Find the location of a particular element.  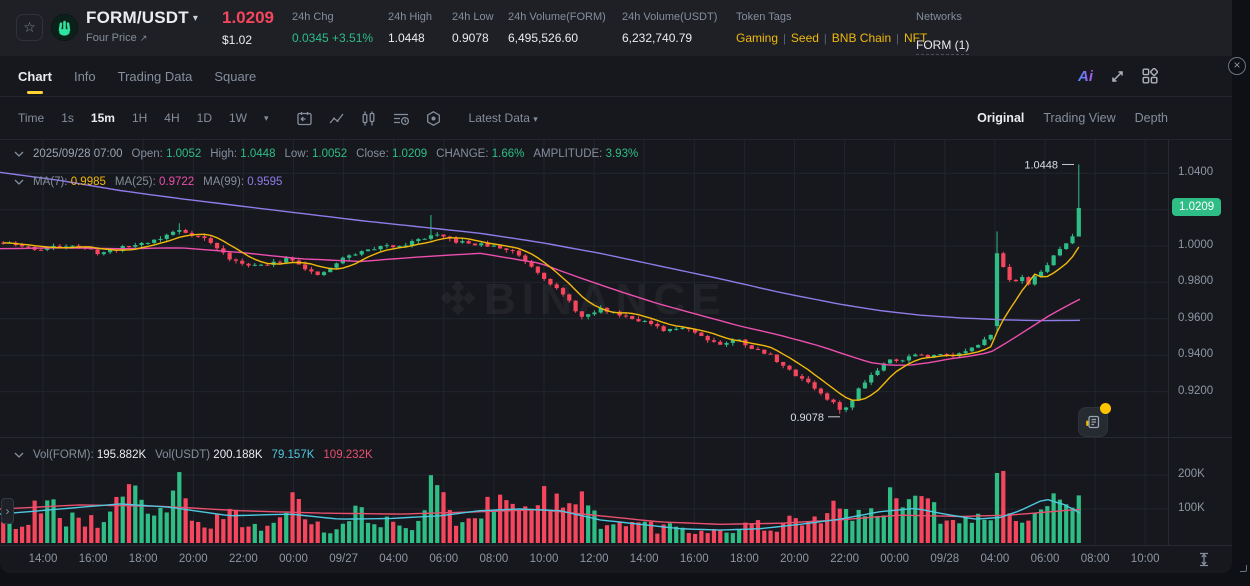

time-tick-18-00: 18:00 is located at coordinates (143, 559).